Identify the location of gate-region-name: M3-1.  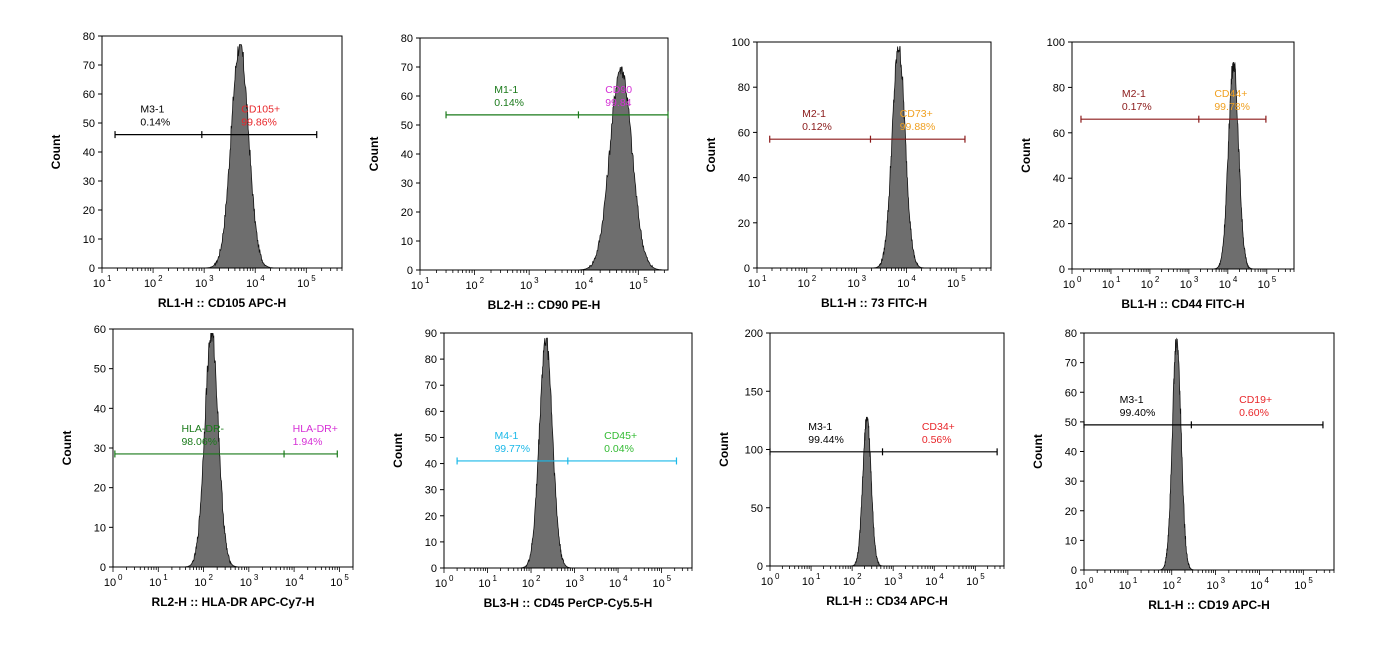
(152, 110).